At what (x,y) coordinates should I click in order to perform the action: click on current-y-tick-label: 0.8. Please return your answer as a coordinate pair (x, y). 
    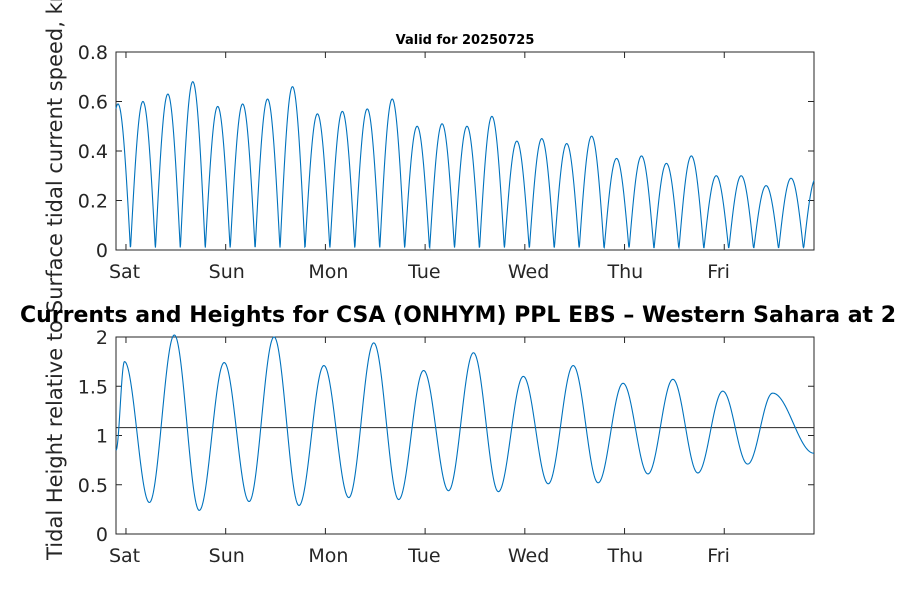
    Looking at the image, I should click on (93, 53).